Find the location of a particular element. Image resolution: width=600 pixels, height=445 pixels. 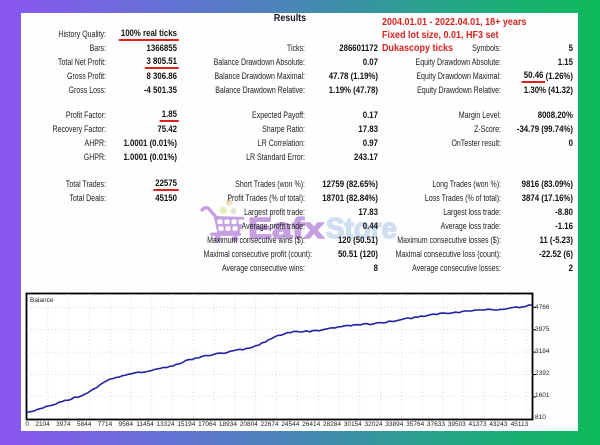

svg-text: Store is located at coordinates (361, 229).